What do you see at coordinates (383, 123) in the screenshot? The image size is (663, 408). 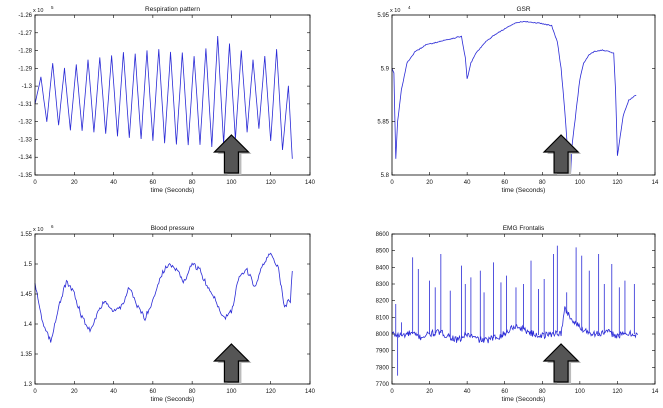 I see `y-tick-label: 5.85` at bounding box center [383, 123].